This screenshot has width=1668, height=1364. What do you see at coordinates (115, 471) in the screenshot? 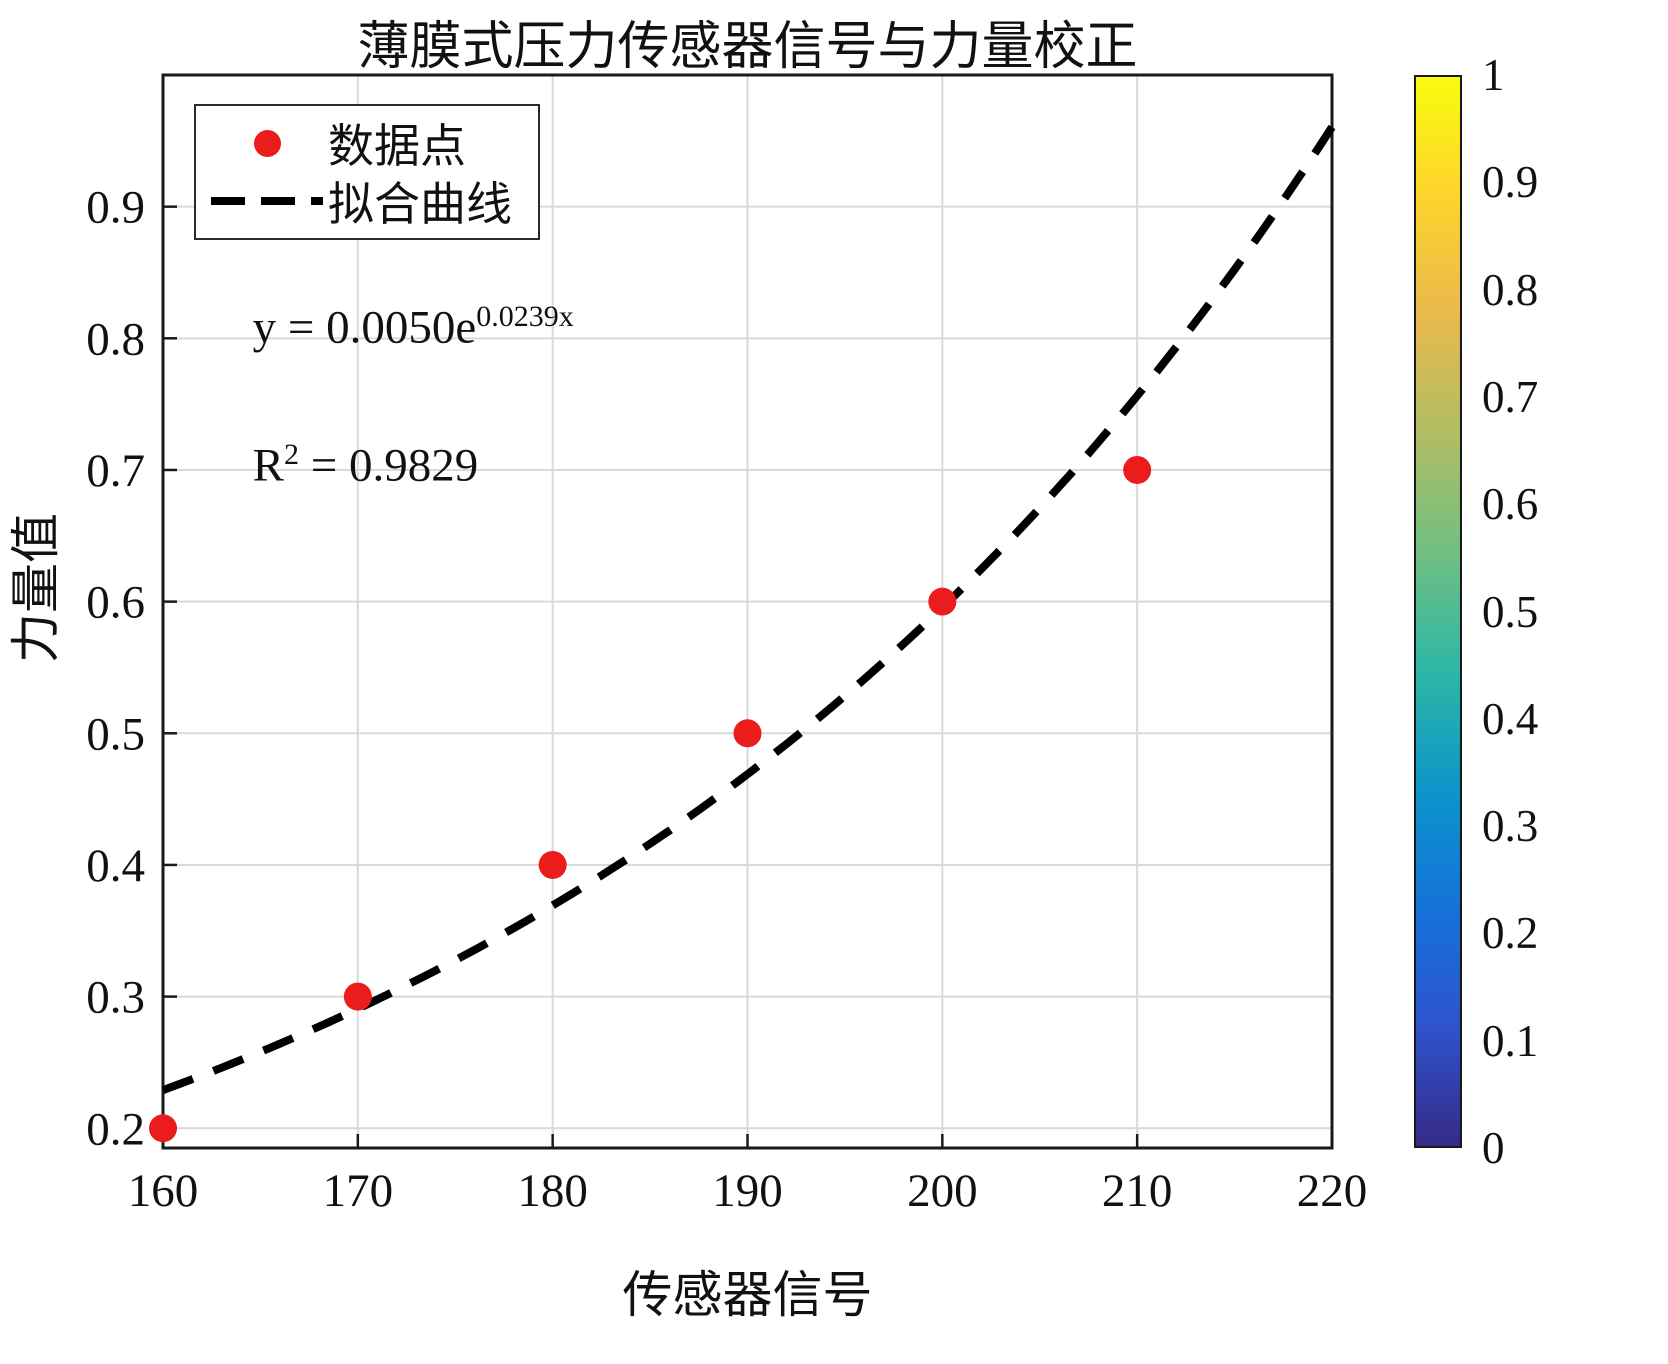
I see `y-tick-label: 0.7` at bounding box center [115, 471].